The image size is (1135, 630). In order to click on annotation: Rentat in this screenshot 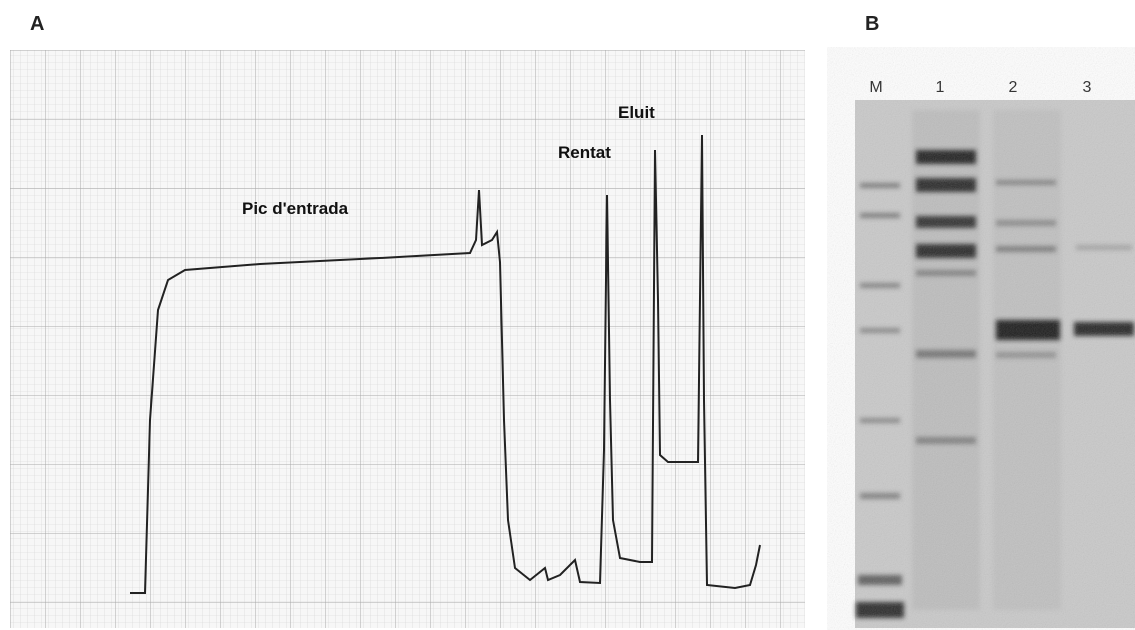, I will do `click(584, 152)`.